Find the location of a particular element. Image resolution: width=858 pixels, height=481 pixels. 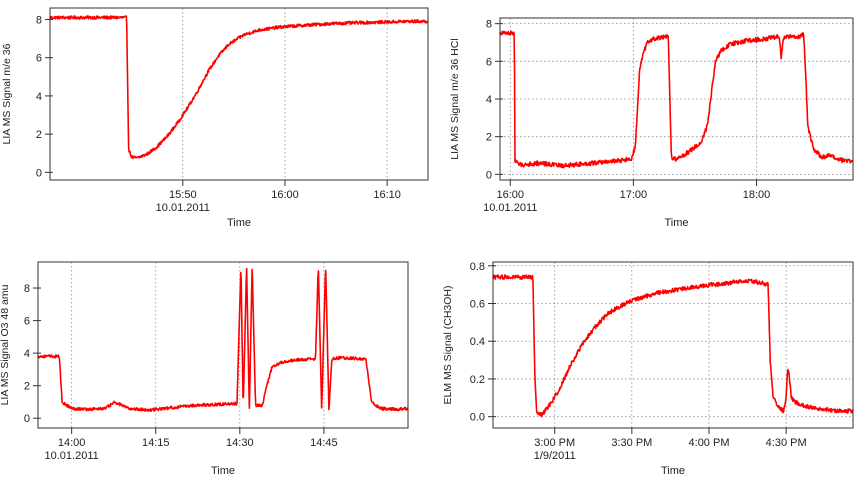

x-tick-label: 14:15 is located at coordinates (156, 443).